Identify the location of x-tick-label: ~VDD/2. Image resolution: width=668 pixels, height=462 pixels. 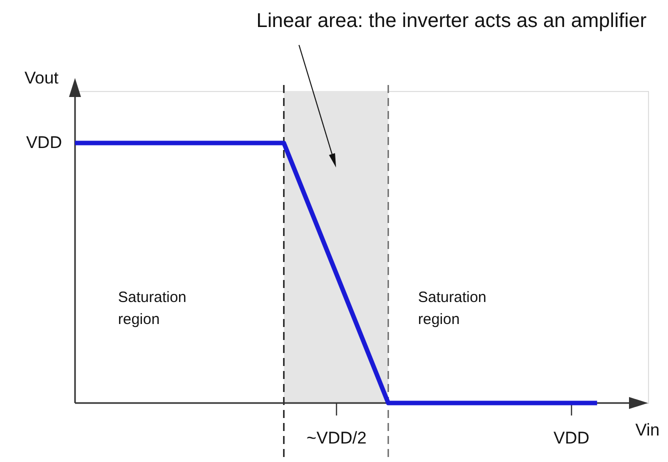
(336, 438).